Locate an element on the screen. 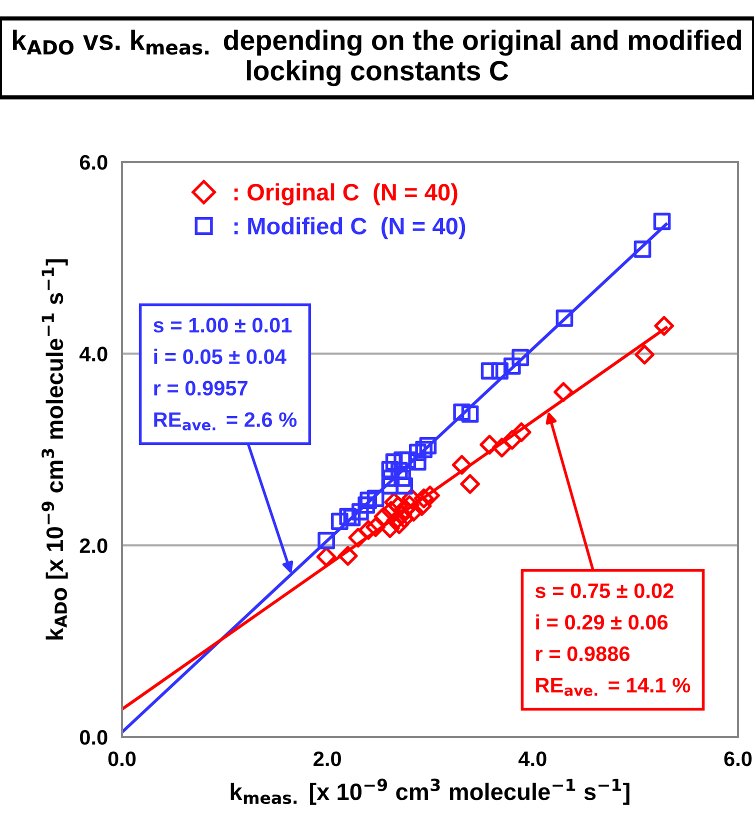 The width and height of the screenshot is (754, 828). legend-label: : Modified C (N = 40) is located at coordinates (350, 228).